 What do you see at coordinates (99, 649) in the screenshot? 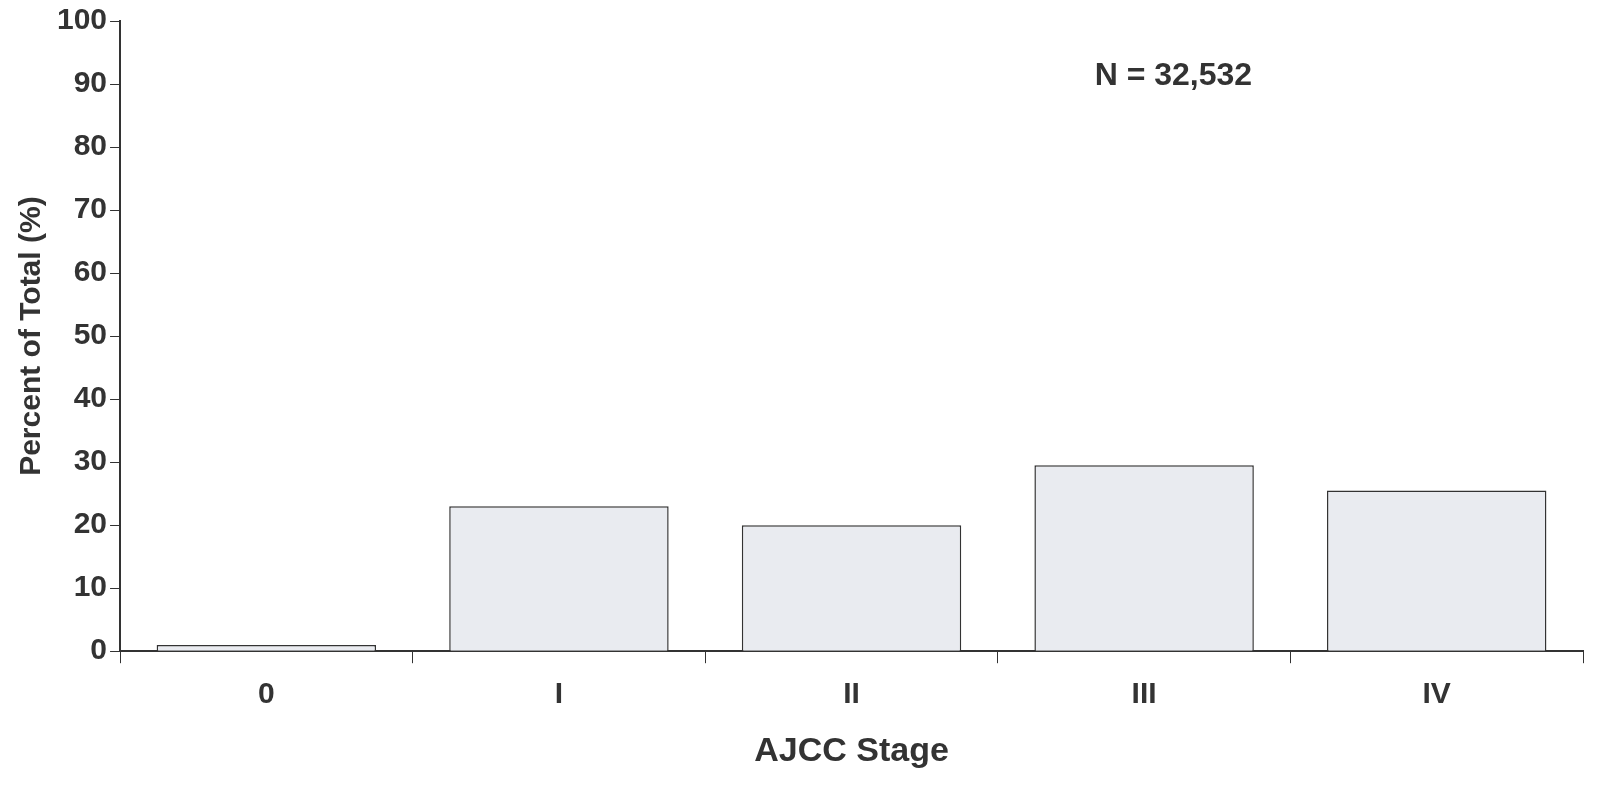
I see `y-tick-label: 0` at bounding box center [99, 649].